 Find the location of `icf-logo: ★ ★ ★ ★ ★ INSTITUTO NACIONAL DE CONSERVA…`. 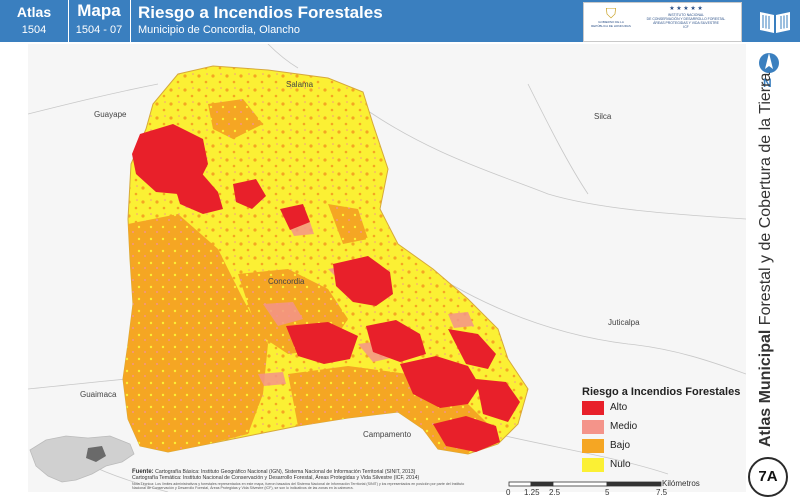

icf-logo: ★ ★ ★ ★ ★ INSTITUTO NACIONAL DE CONSERVA… is located at coordinates (686, 17).